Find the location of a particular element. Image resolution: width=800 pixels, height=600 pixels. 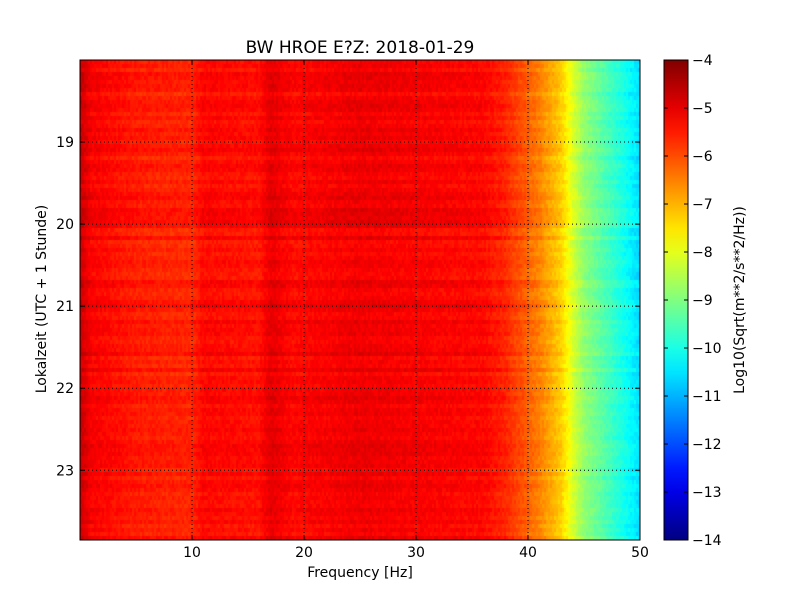

colorbar-ticks: −4 −5 −6 −7 −8 −9 −10 −11 −12 −13 −14 is located at coordinates (693, 301).